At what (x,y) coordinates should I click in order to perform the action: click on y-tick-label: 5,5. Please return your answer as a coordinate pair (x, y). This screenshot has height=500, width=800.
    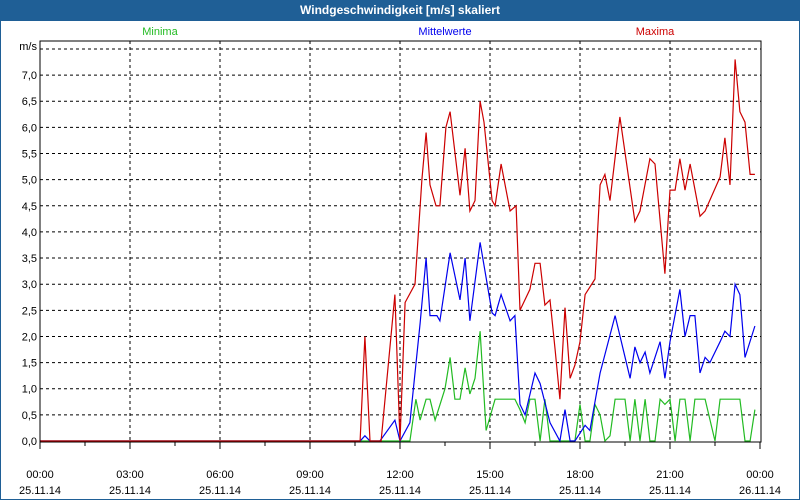
    Looking at the image, I should click on (29, 155).